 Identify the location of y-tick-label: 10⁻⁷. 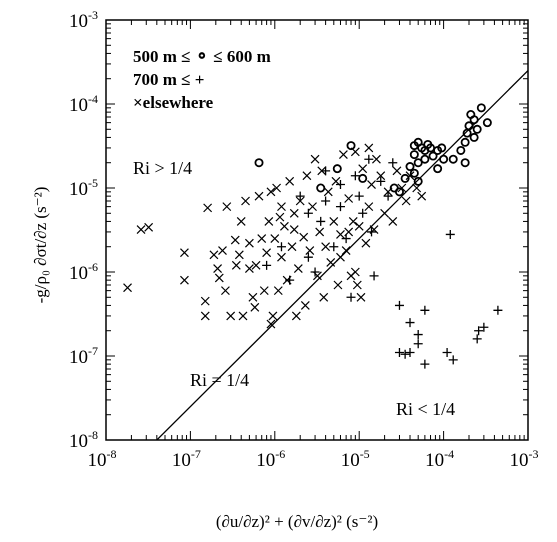
(83, 356).